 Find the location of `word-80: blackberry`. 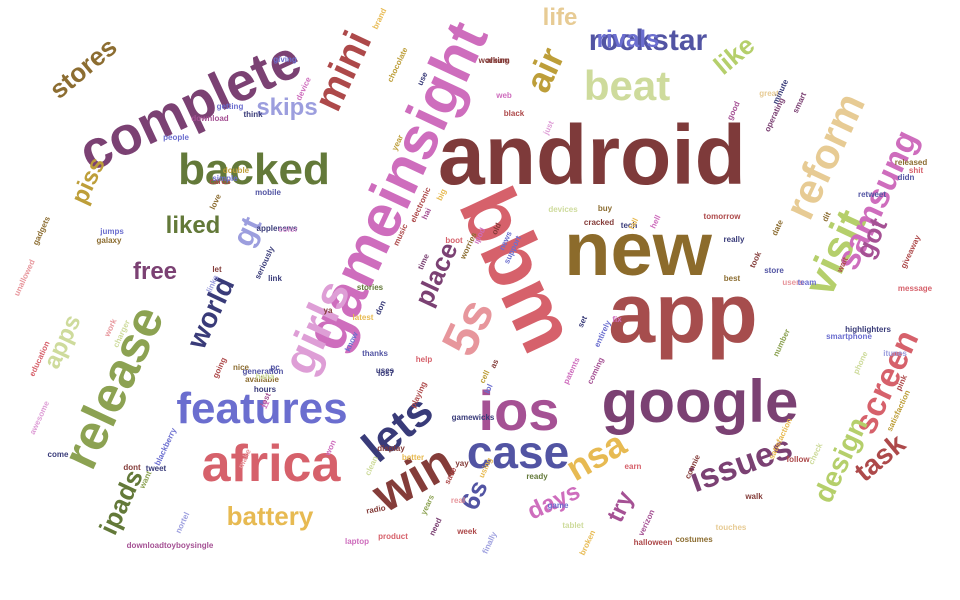

word-80: blackberry is located at coordinates (165, 447).